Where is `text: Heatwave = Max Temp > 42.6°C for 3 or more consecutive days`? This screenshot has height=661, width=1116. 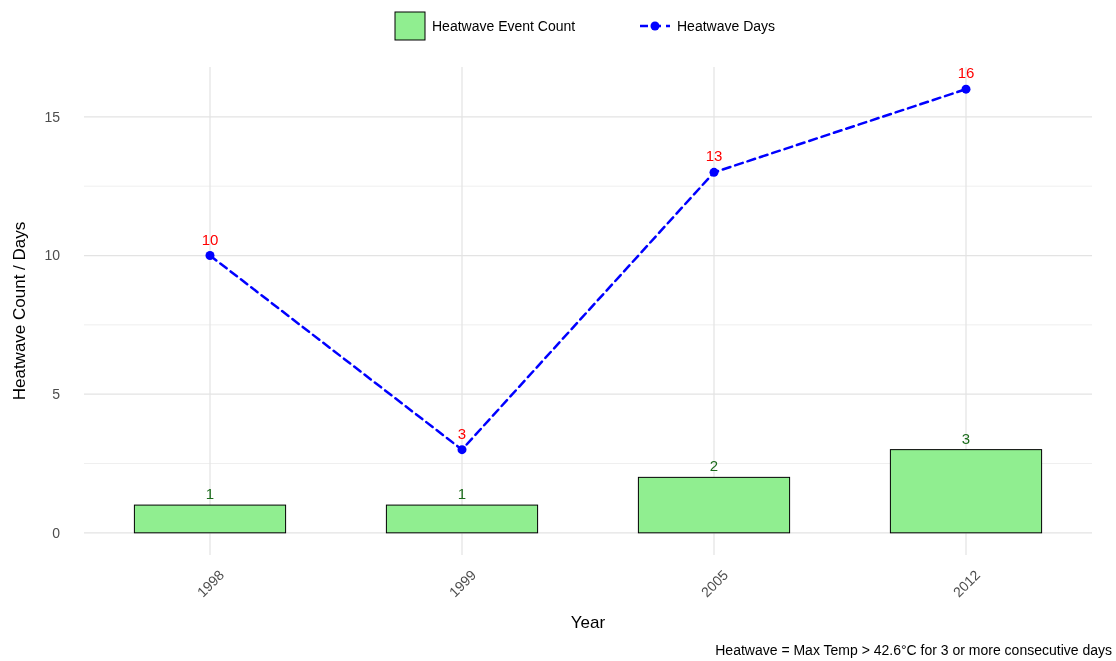 text: Heatwave = Max Temp > 42.6°C for 3 or more consecutive days is located at coordinates (913, 650).